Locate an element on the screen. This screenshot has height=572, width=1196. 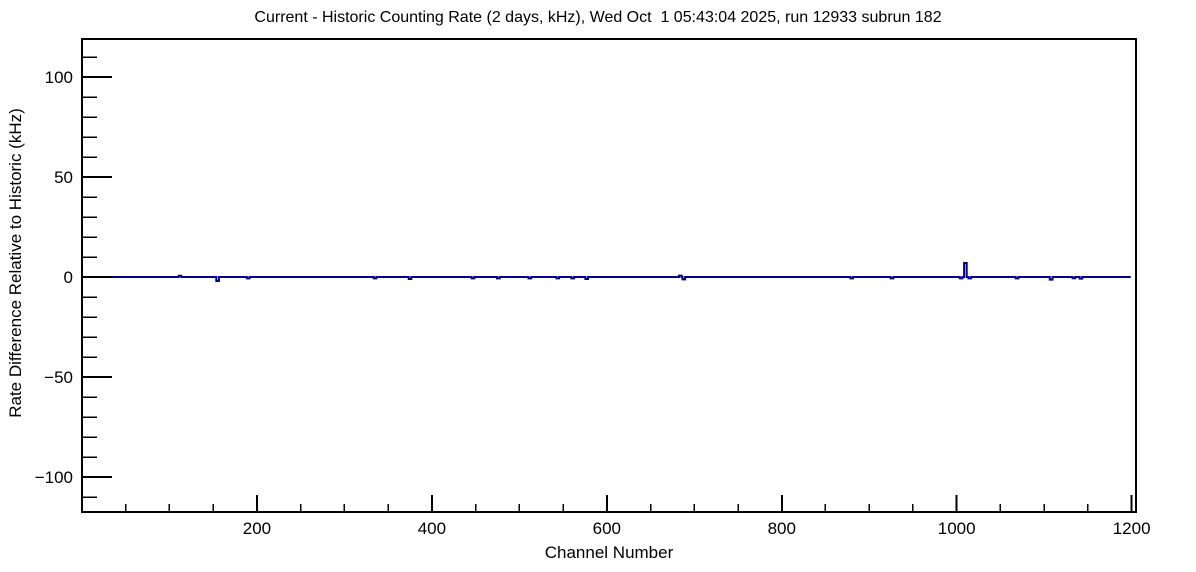
y-tick-label: 0 is located at coordinates (68, 277).